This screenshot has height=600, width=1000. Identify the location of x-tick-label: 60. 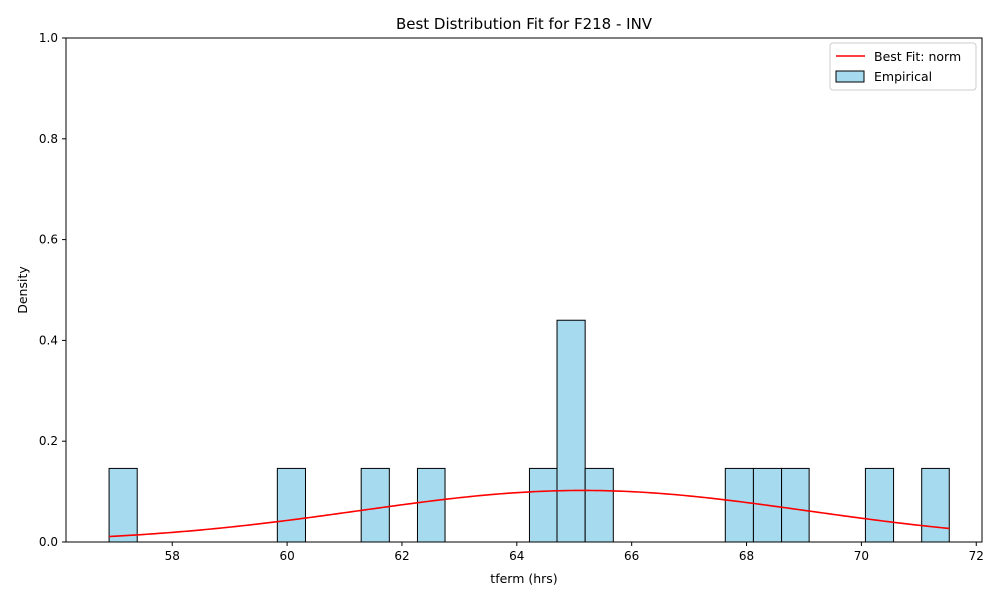
(286, 556).